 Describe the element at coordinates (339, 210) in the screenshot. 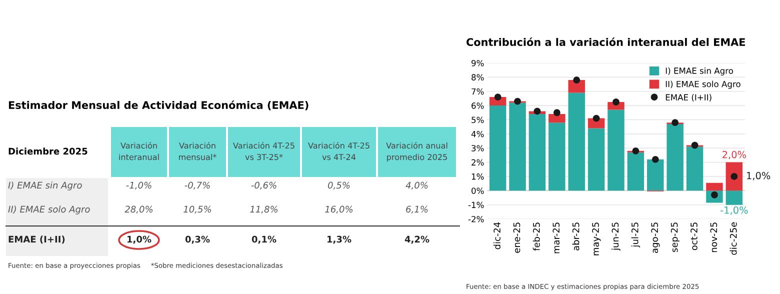

I see `text: 16,0%` at that location.